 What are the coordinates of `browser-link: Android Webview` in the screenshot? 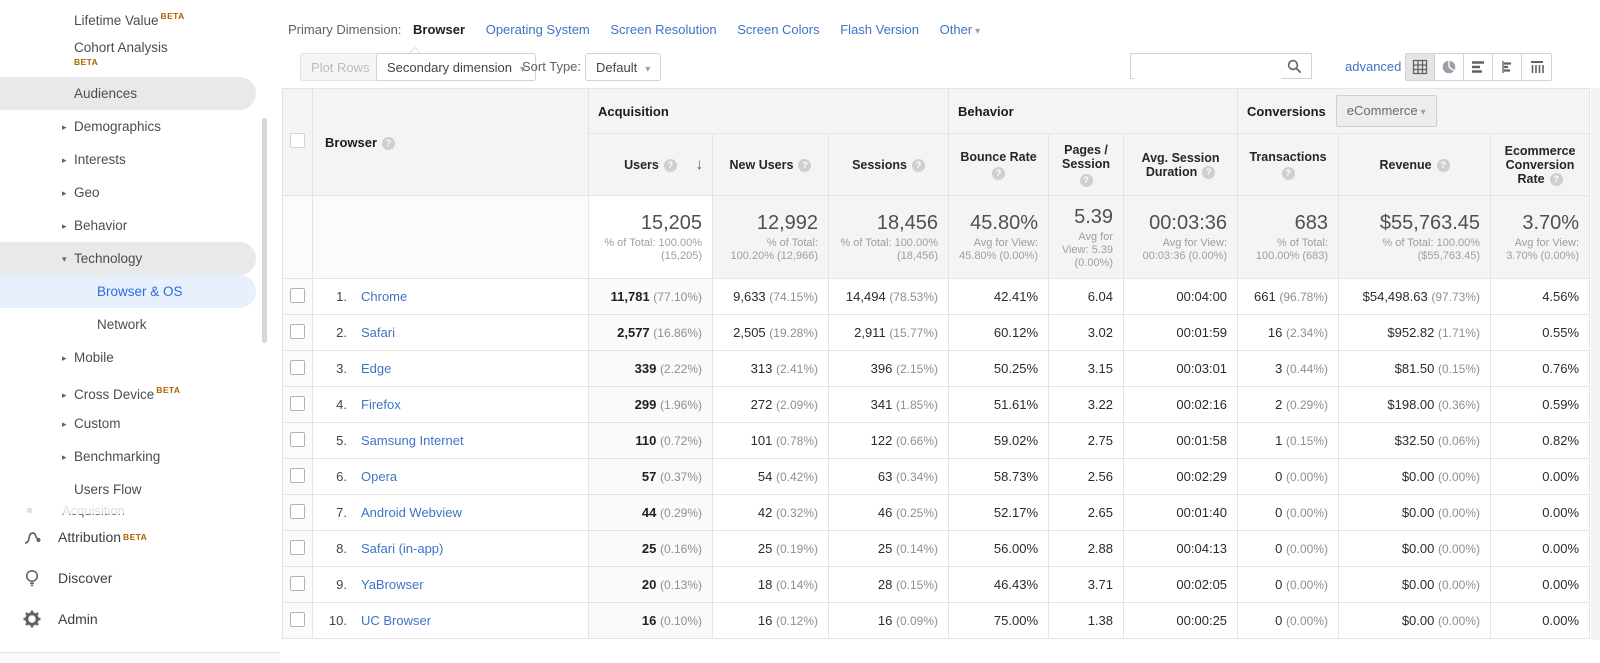 It's located at (411, 512).